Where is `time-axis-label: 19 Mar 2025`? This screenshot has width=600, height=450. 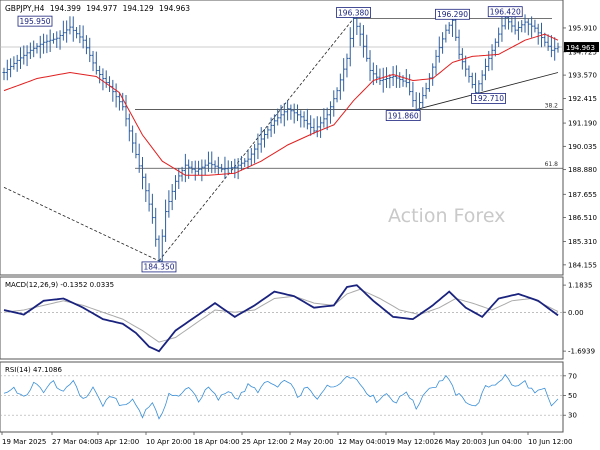 time-axis-label: 19 Mar 2025 is located at coordinates (24, 442).